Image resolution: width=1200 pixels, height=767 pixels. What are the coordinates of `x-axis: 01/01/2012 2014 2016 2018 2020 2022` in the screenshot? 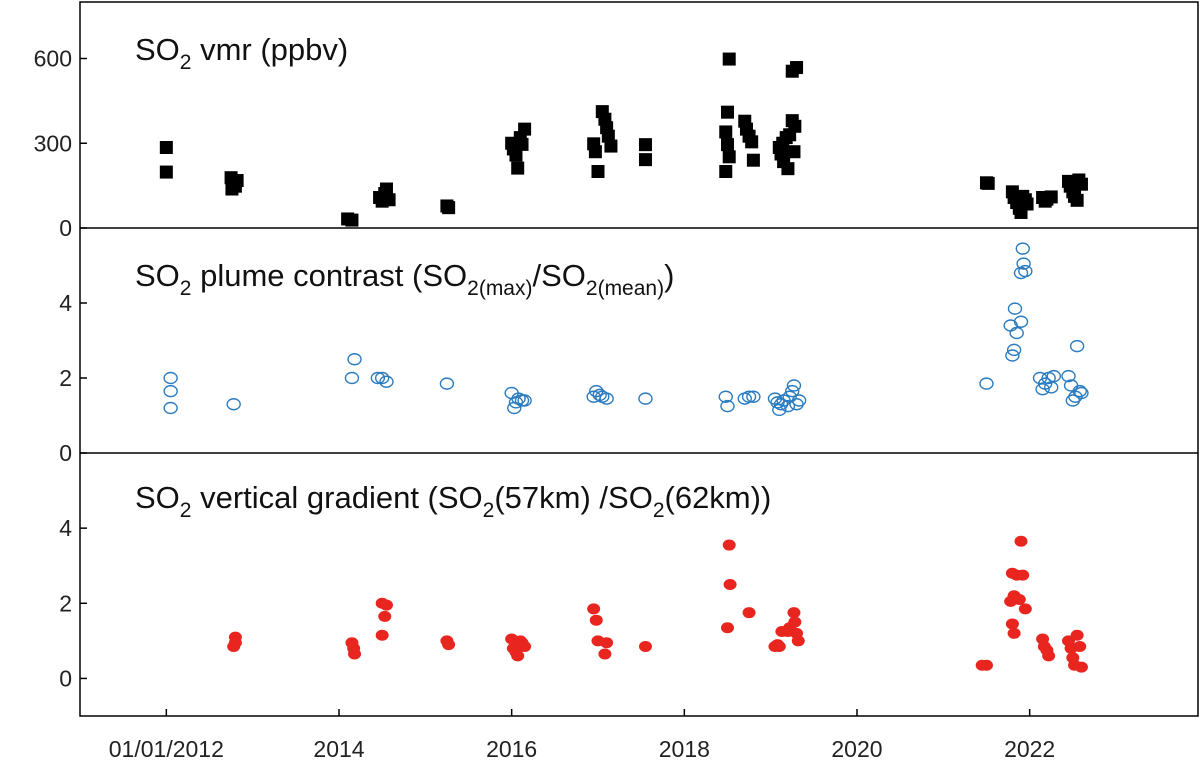 It's located at (582, 735).